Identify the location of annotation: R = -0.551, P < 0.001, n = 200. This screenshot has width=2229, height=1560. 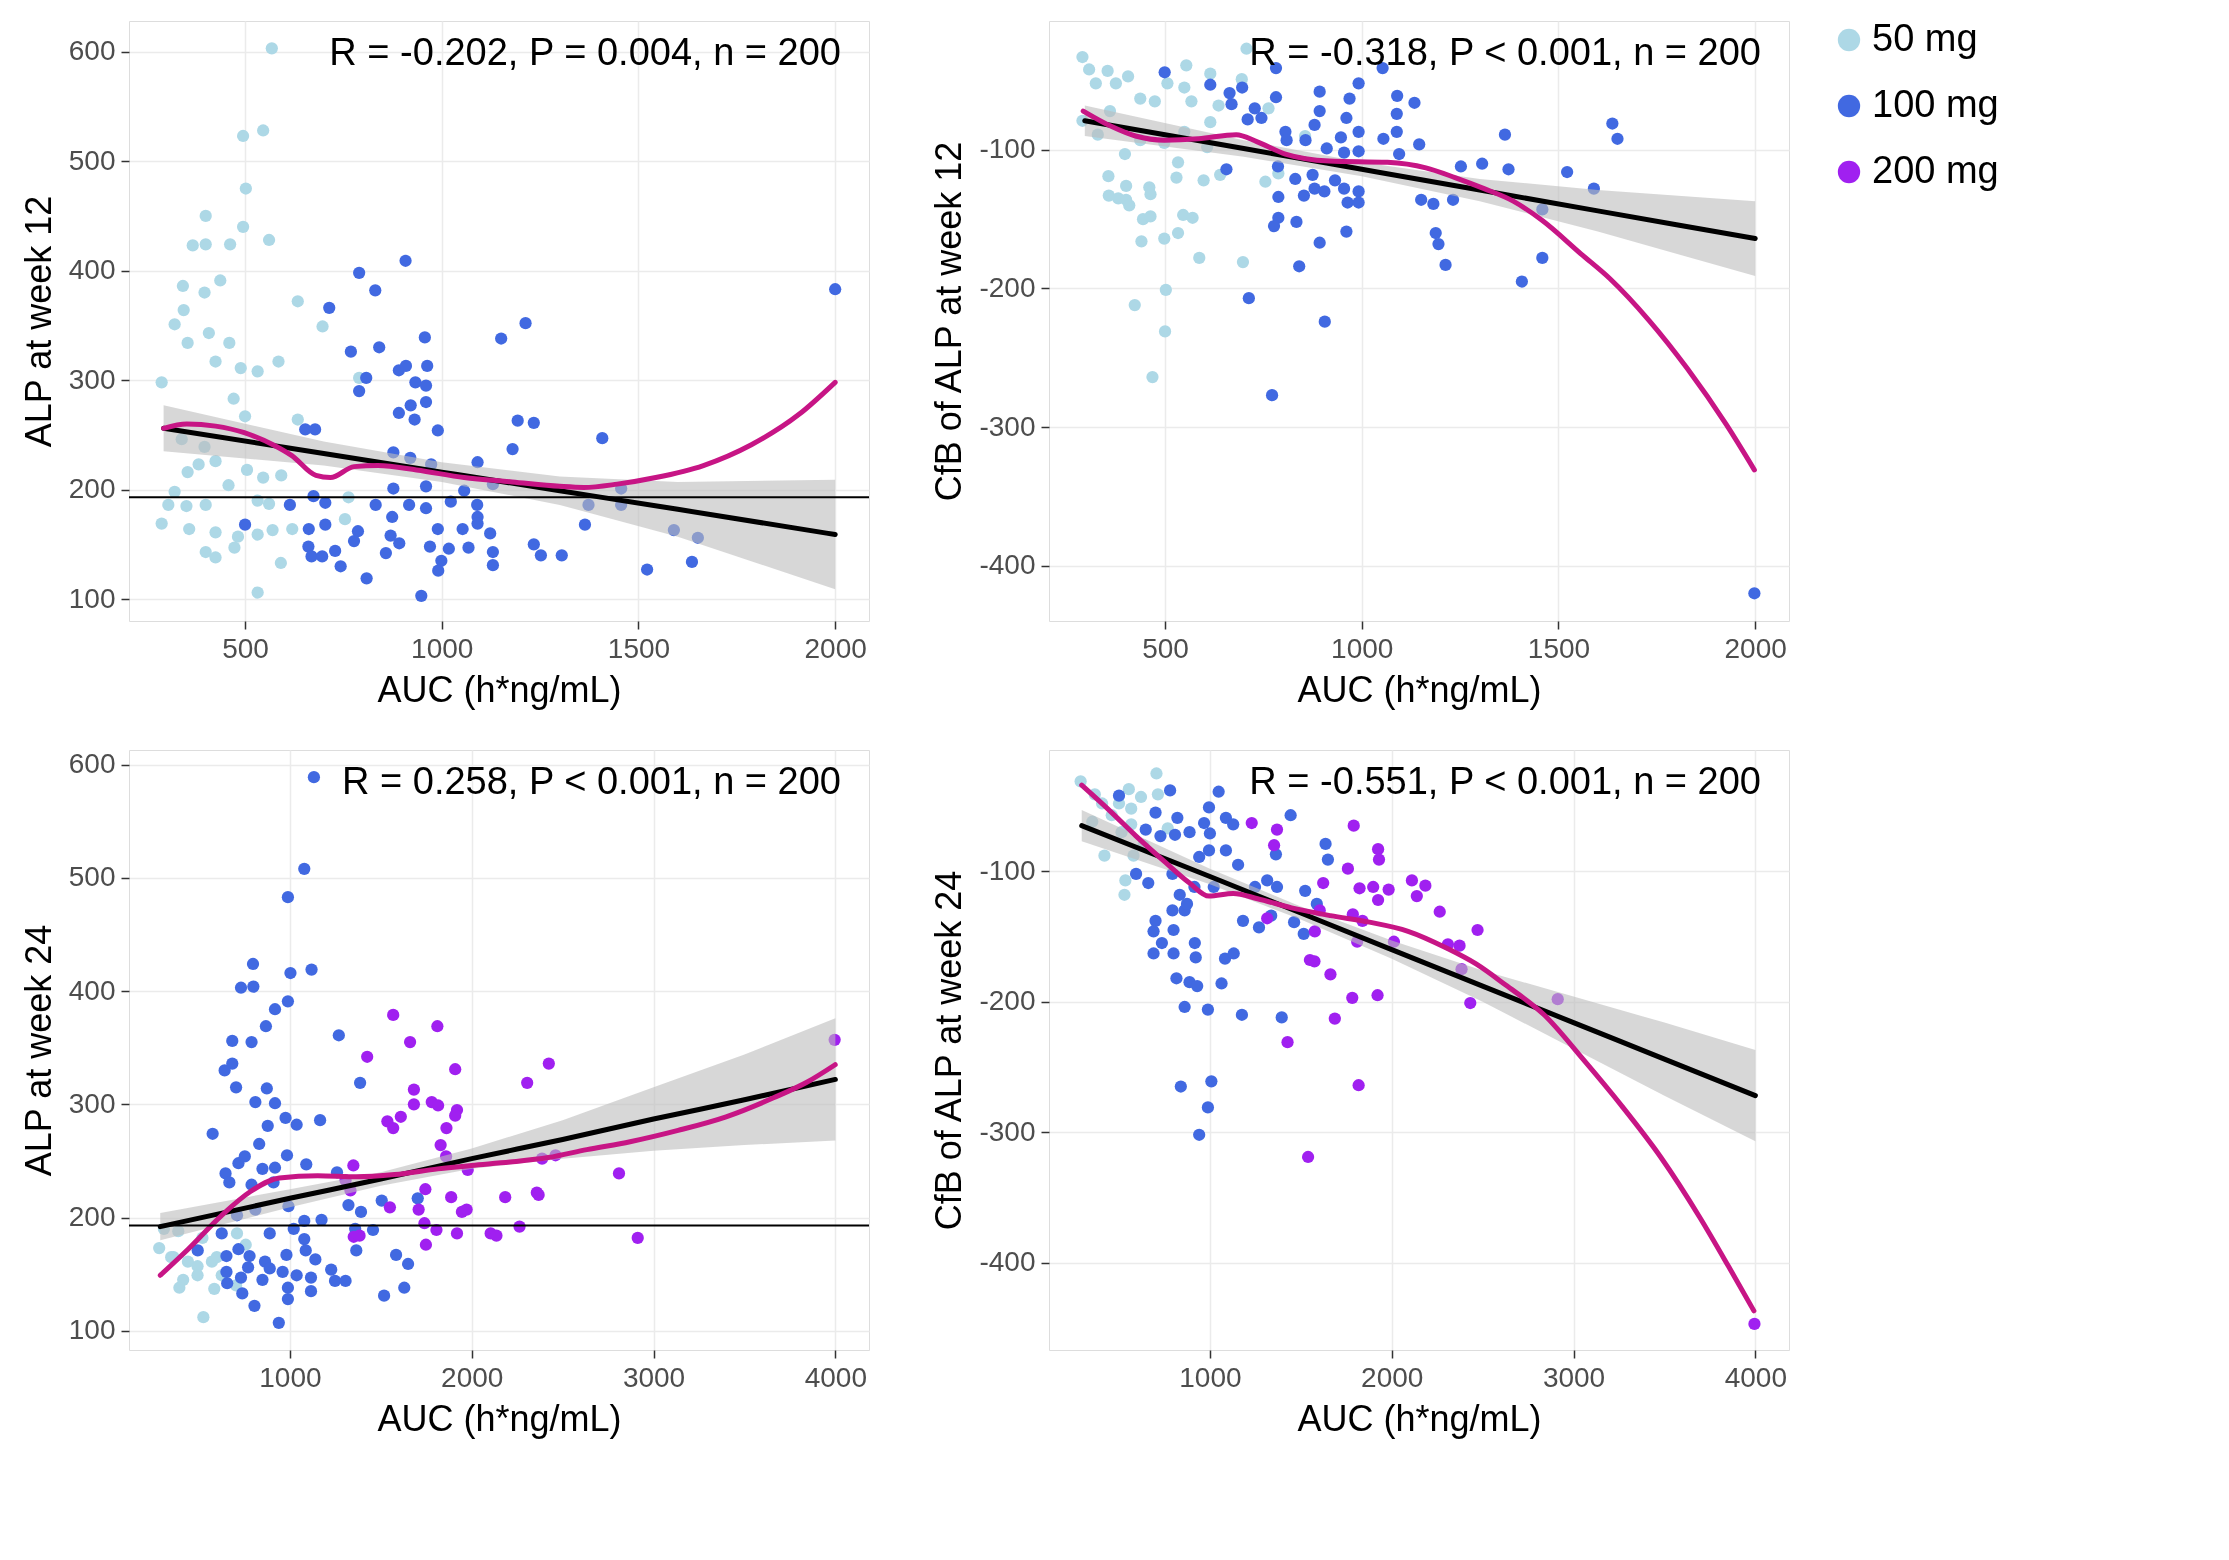
(1505, 781).